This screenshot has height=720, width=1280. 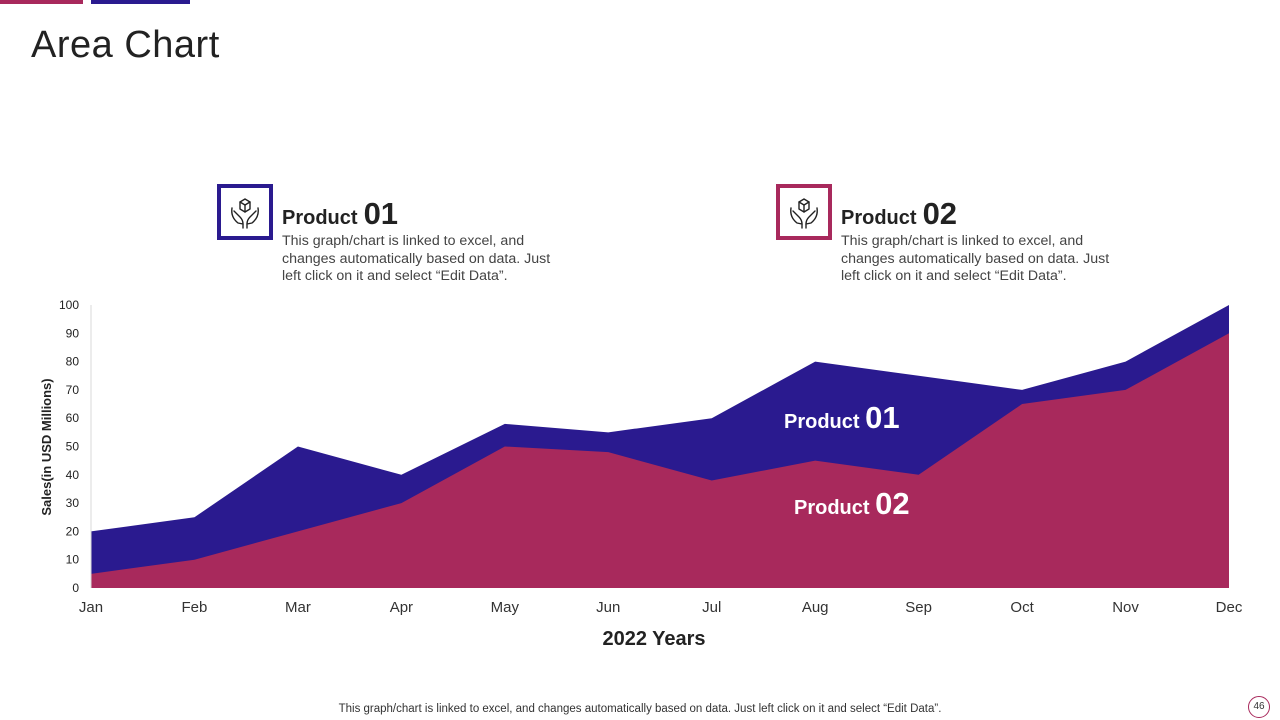 I want to click on x-tick-label: Feb, so click(x=195, y=607).